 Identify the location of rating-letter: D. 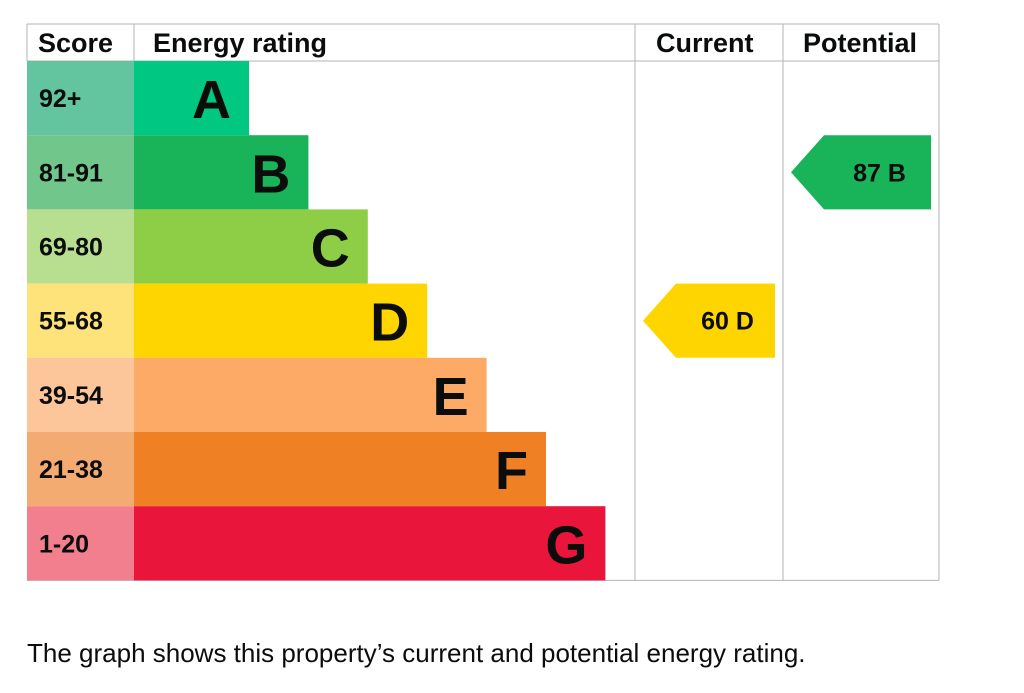
(389, 323).